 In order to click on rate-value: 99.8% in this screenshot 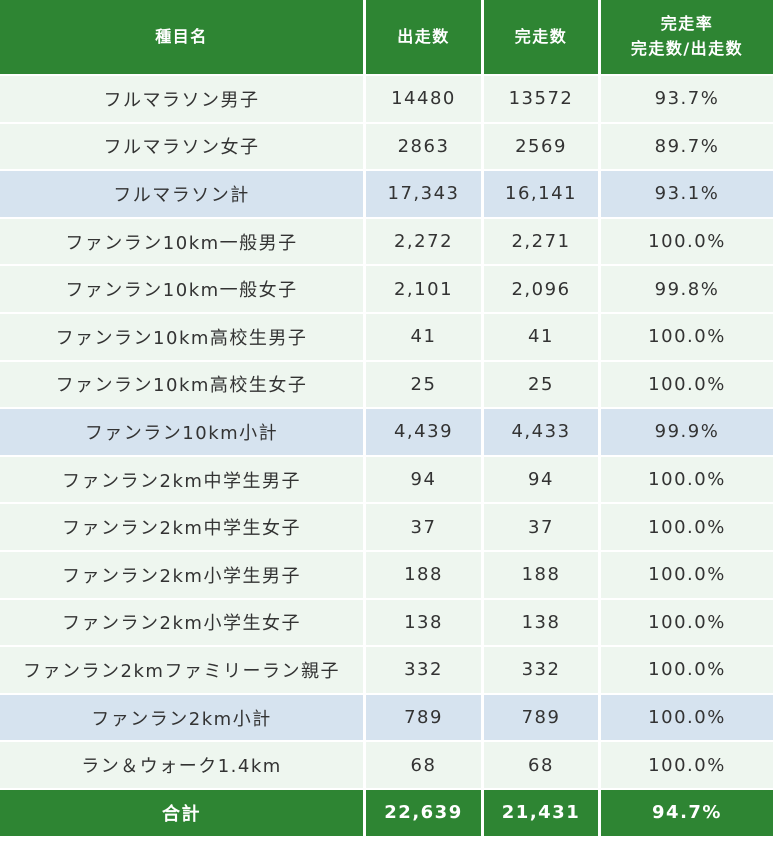, I will do `click(687, 289)`.